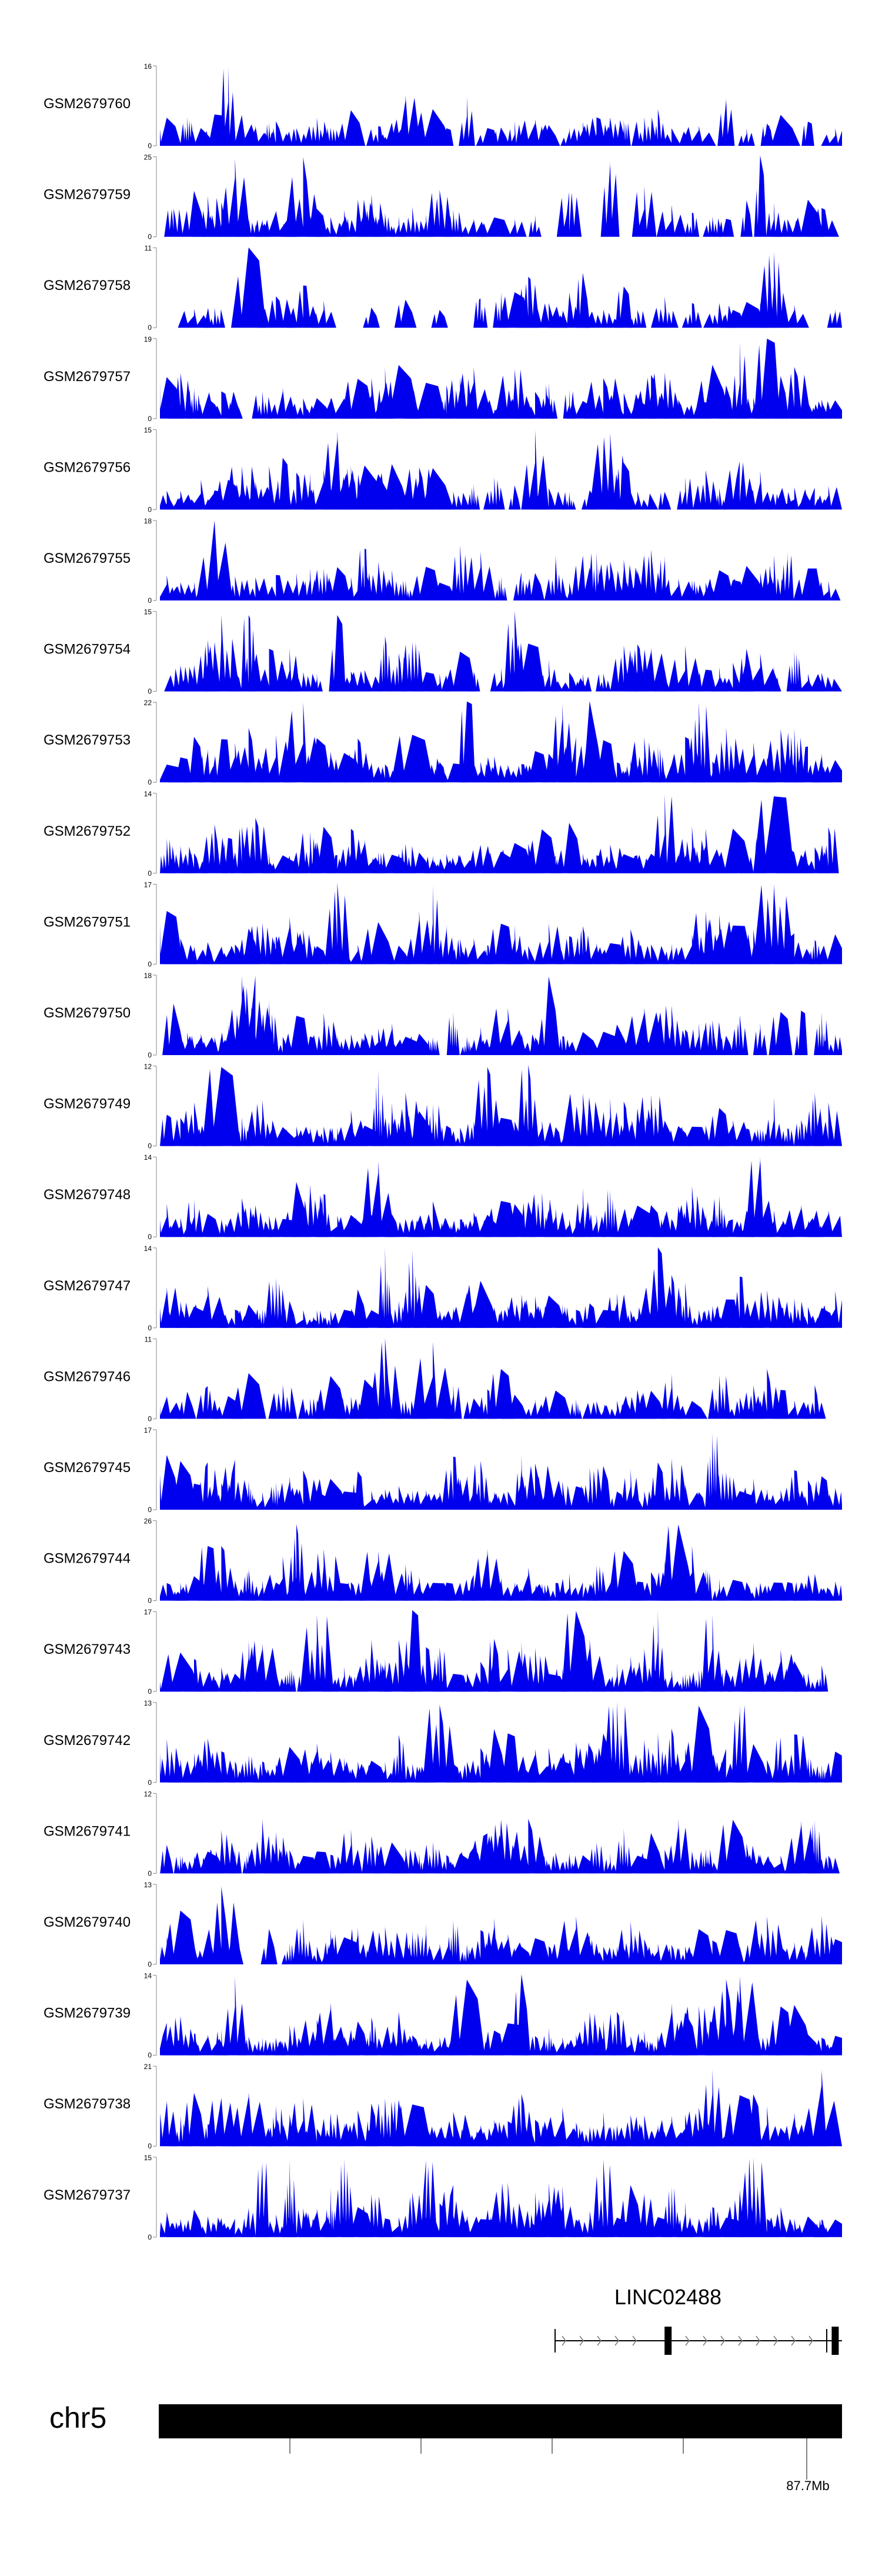 The height and width of the screenshot is (2576, 882). Describe the element at coordinates (443, 2197) in the screenshot. I see `track-GSM2679737: GSM2679737 15 0` at that location.